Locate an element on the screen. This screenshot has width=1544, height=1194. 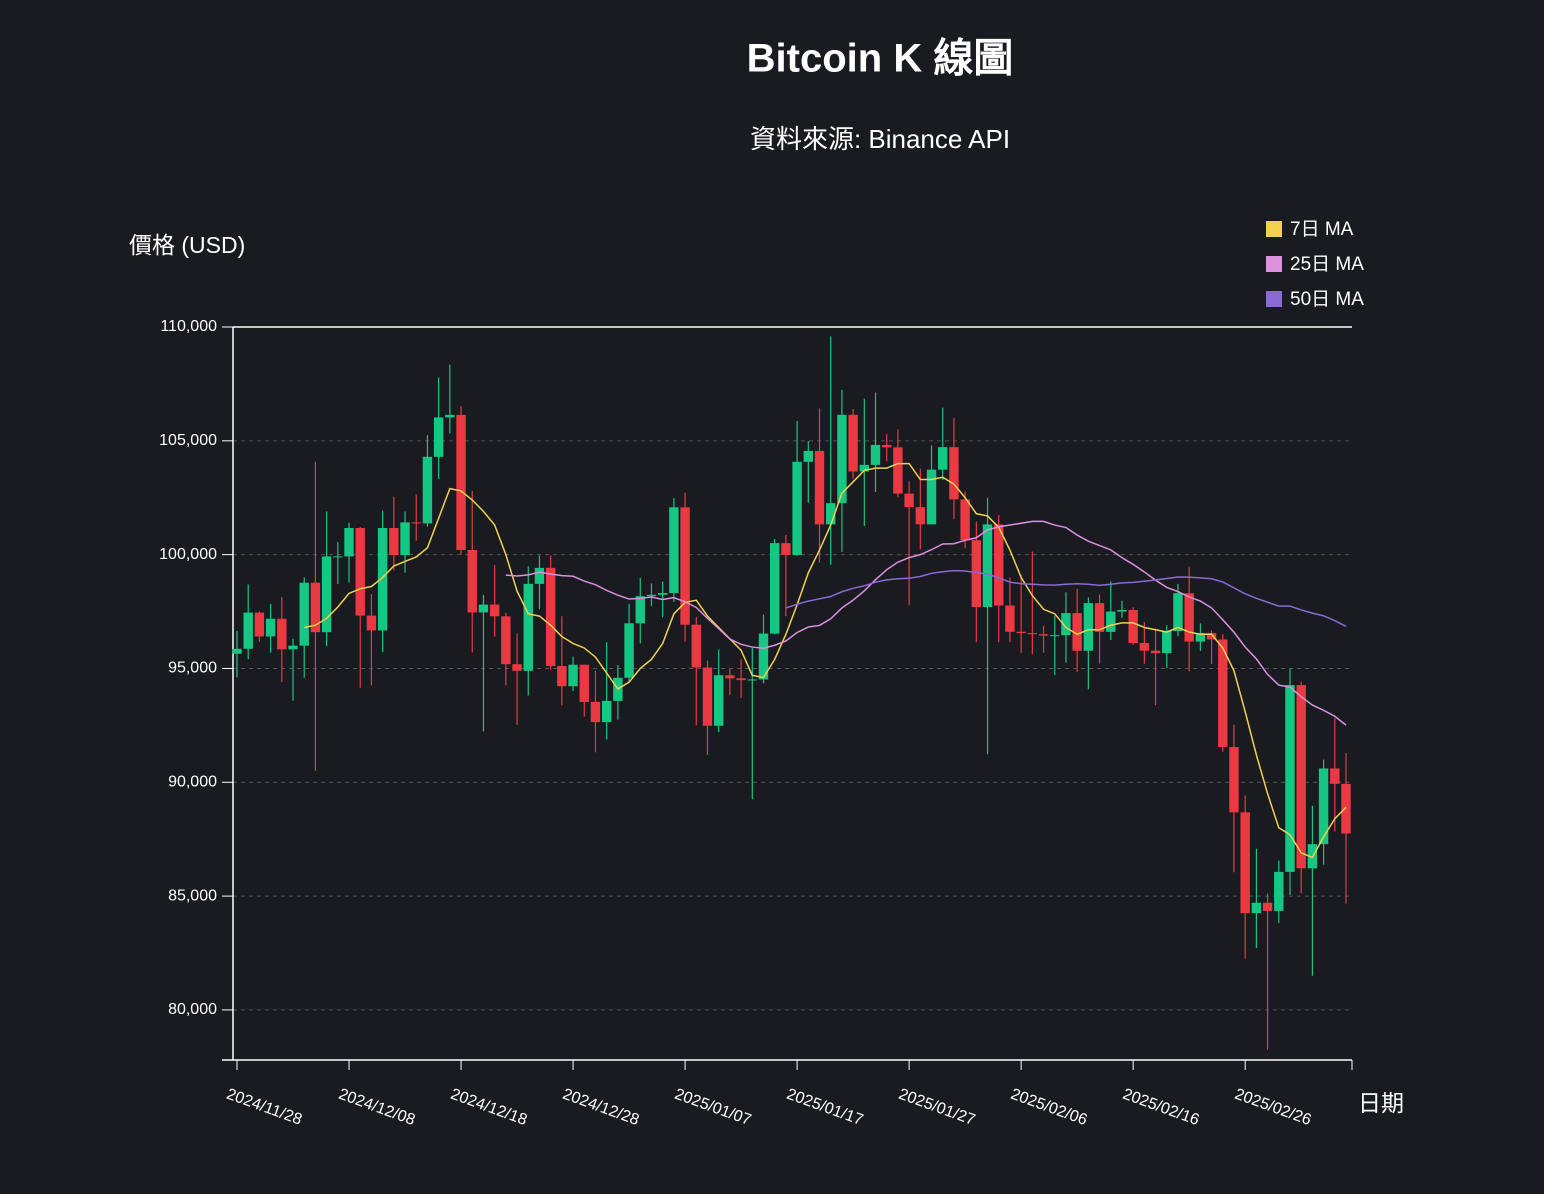
x-axis-label: 日期 is located at coordinates (1381, 1103).